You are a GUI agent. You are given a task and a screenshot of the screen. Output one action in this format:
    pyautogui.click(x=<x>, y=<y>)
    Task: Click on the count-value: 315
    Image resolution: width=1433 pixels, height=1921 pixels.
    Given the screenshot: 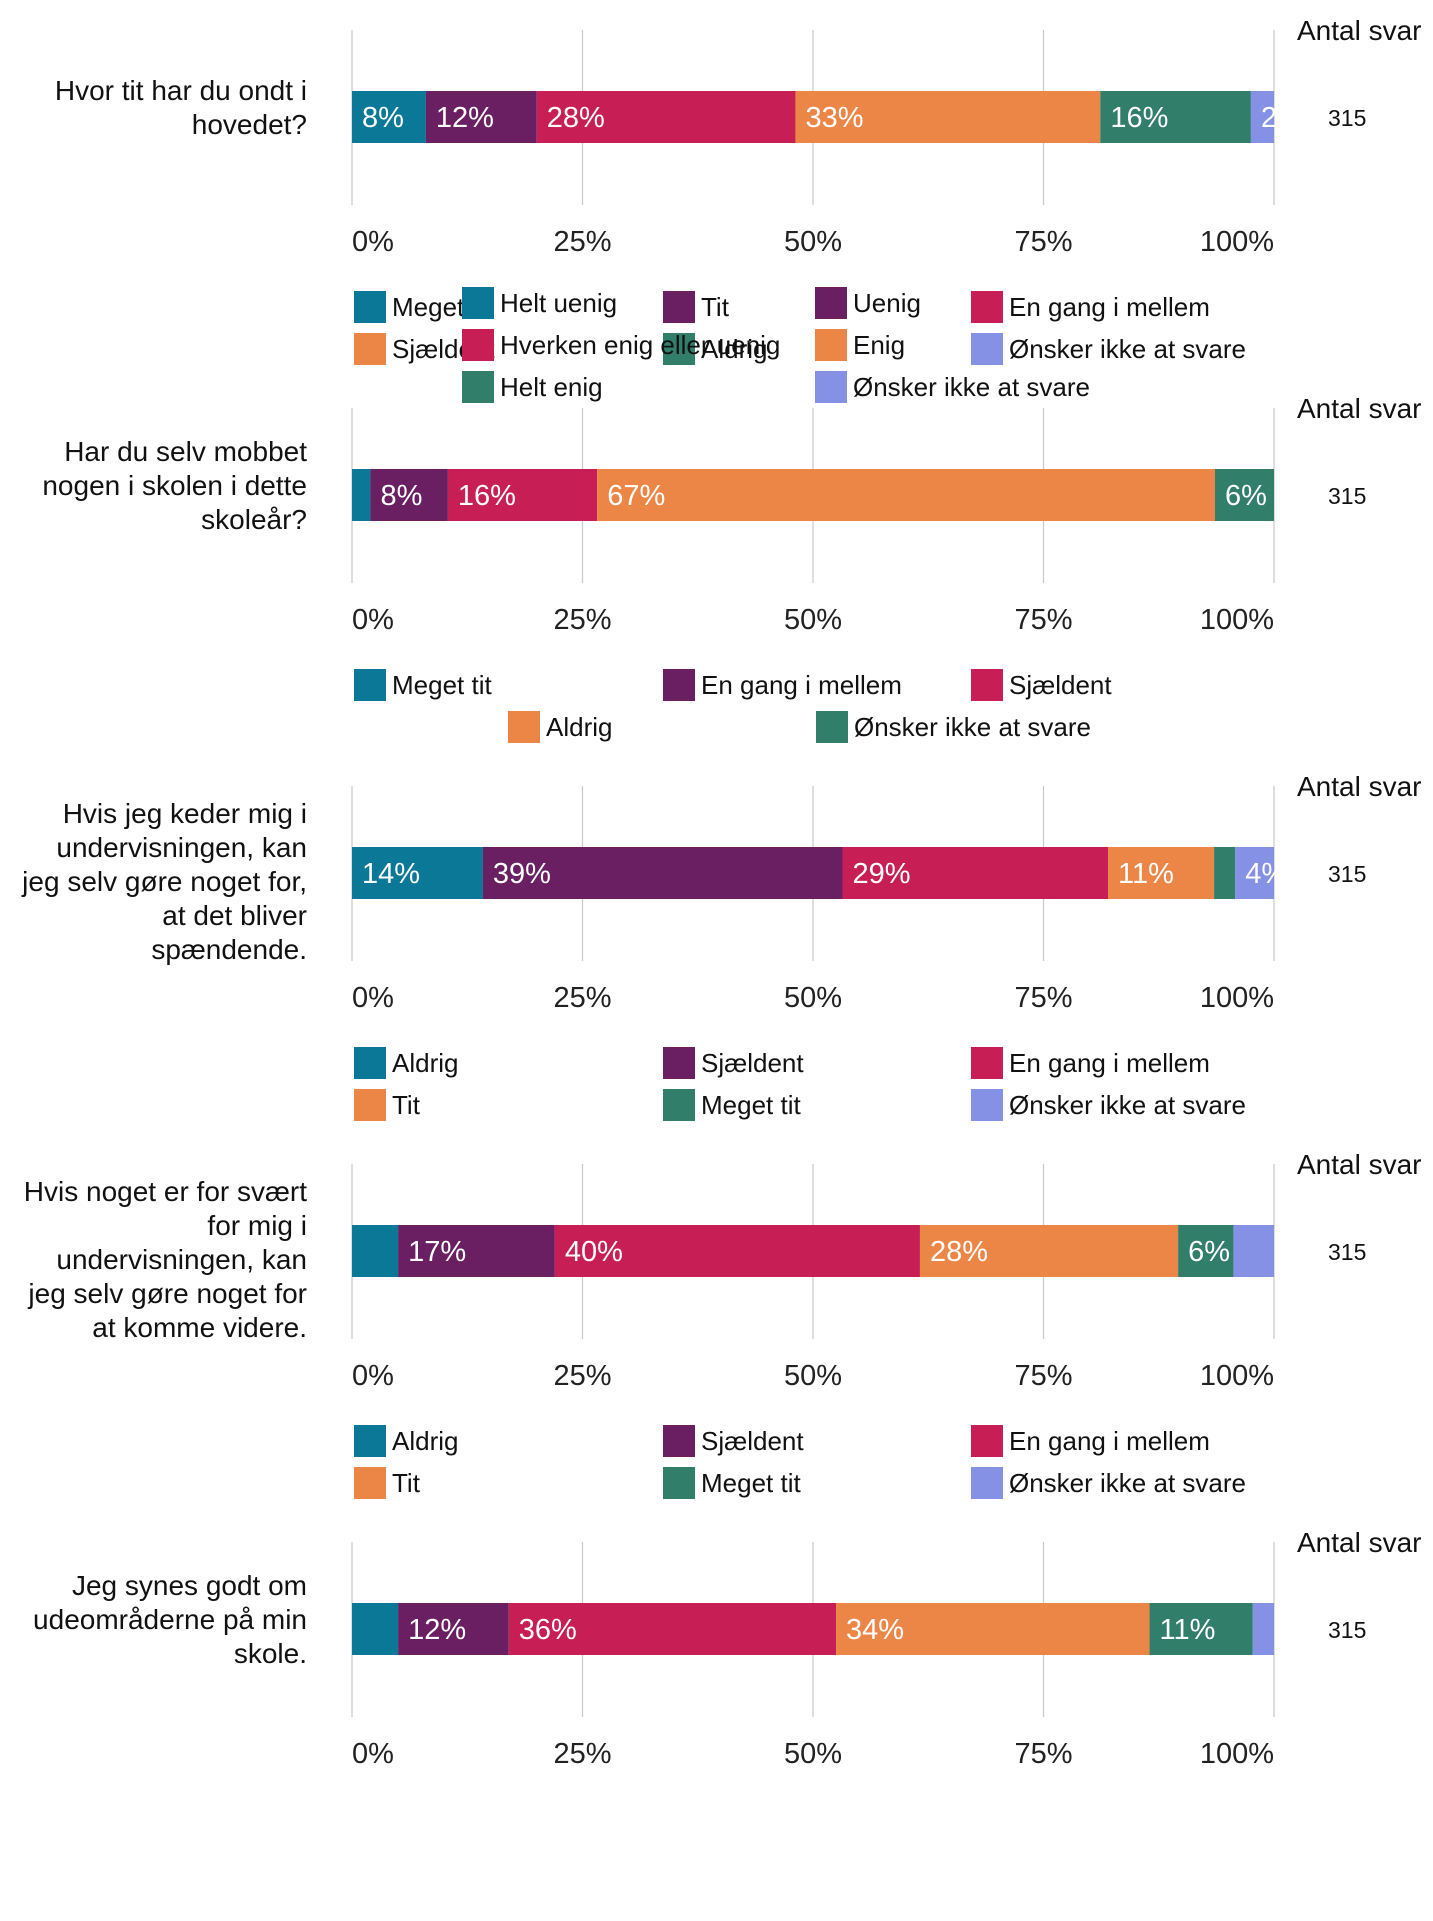 What is the action you would take?
    pyautogui.click(x=1347, y=496)
    